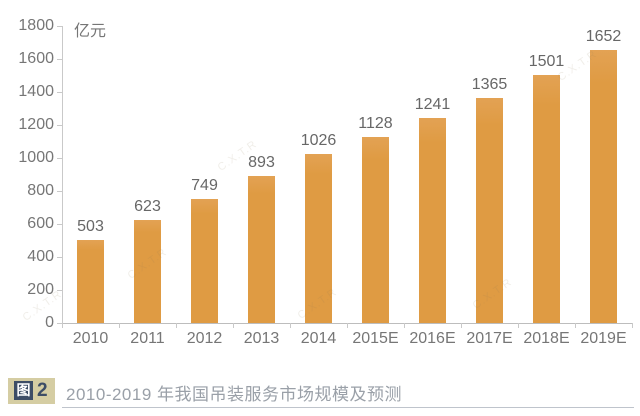 Image resolution: width=640 pixels, height=416 pixels. Describe the element at coordinates (261, 174) in the screenshot. I see `bar-slot: 893` at that location.